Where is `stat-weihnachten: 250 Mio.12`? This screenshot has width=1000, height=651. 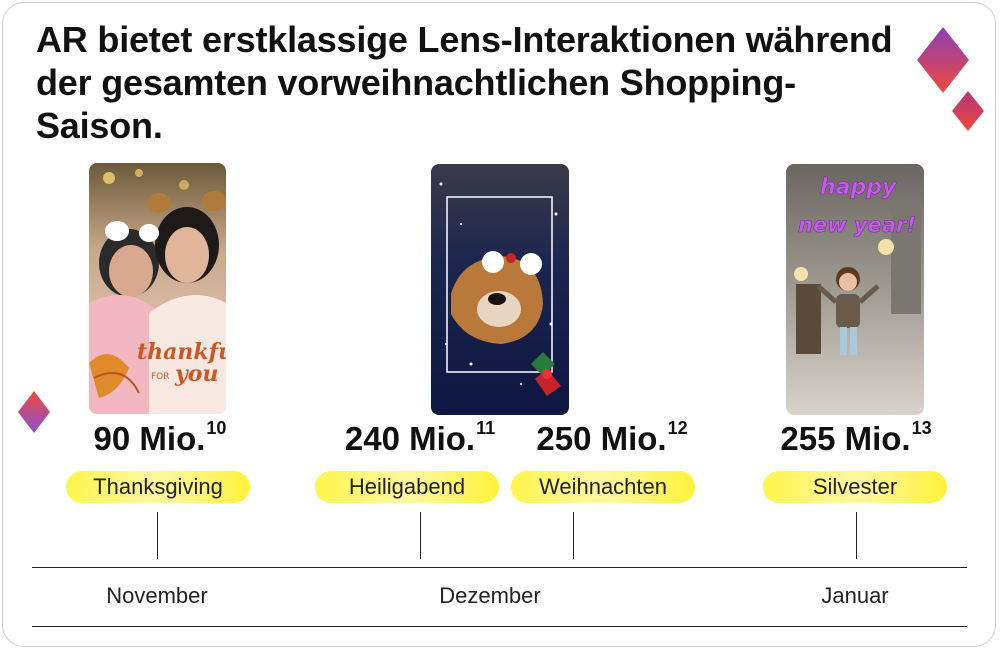 stat-weihnachten: 250 Mio.12 is located at coordinates (612, 437).